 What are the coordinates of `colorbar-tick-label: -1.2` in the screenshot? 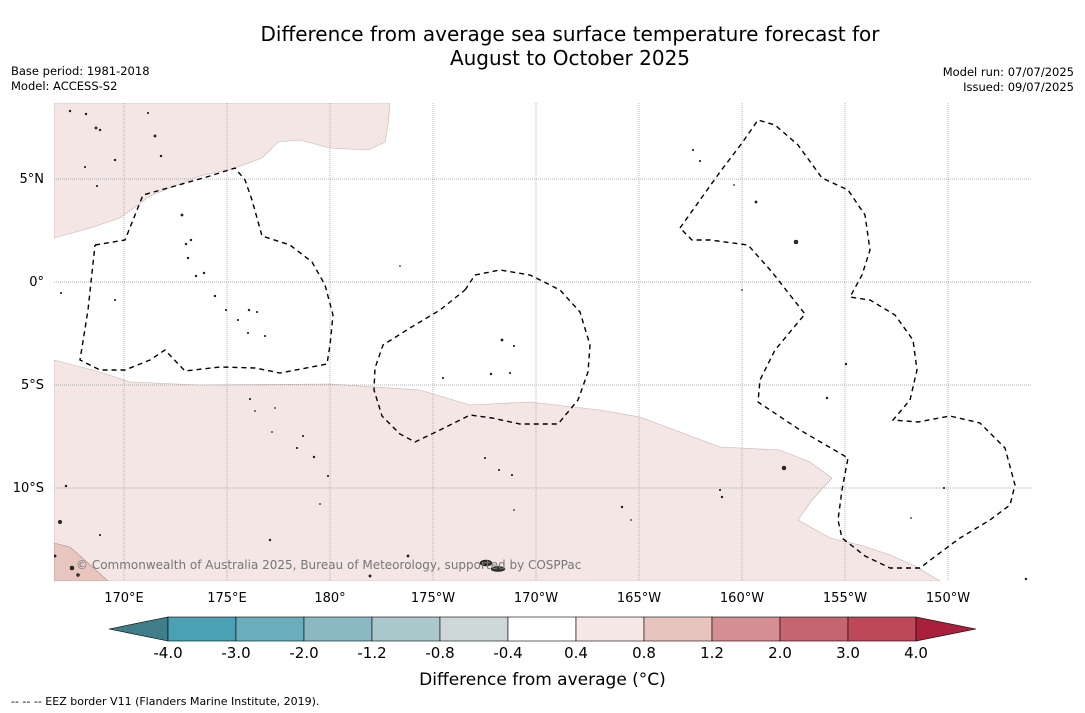 It's located at (371, 653).